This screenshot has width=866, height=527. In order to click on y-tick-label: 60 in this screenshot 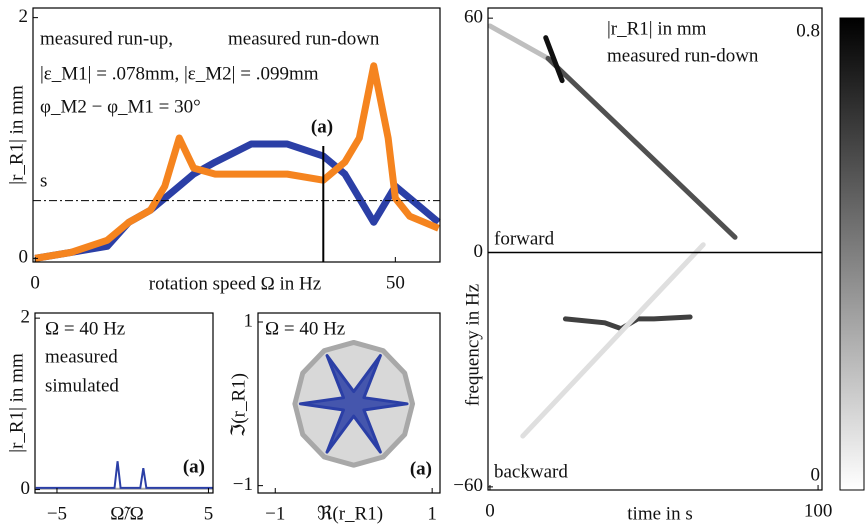, I will do `click(473, 17)`.